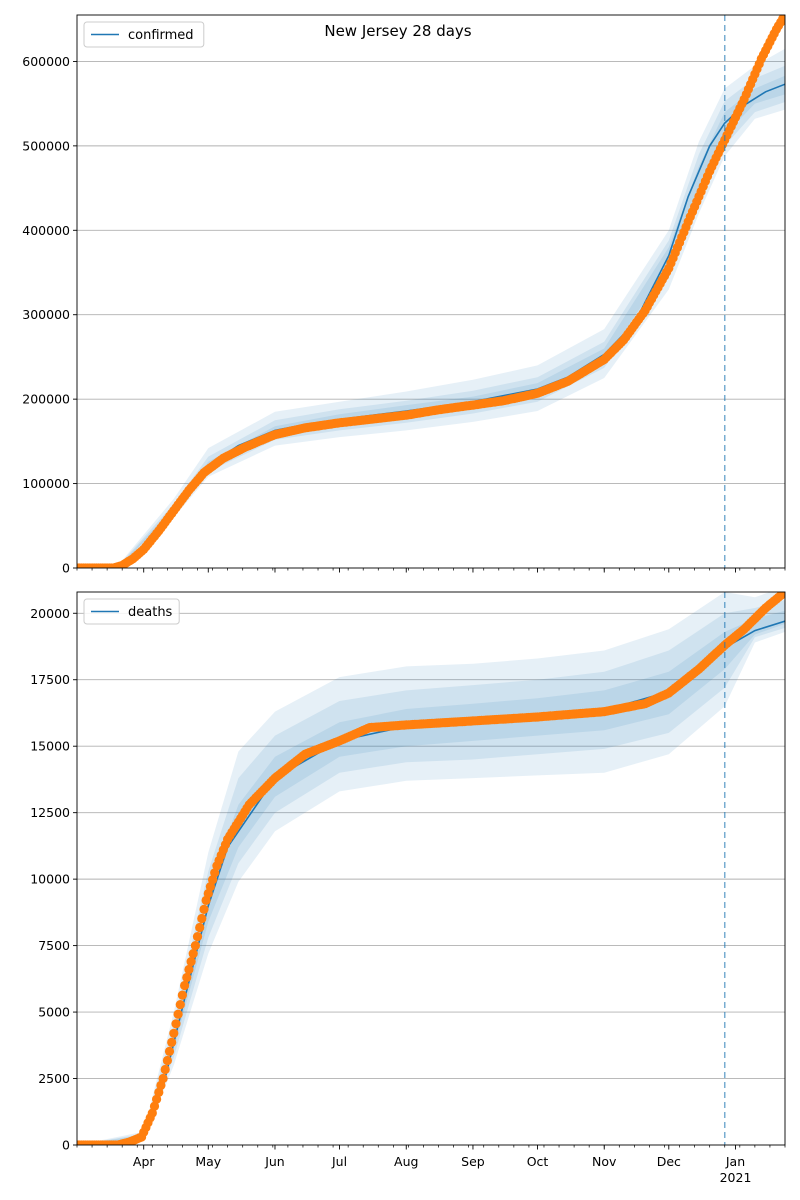 This screenshot has height=1200, width=800. I want to click on y-tick-label: 600000, so click(46, 61).